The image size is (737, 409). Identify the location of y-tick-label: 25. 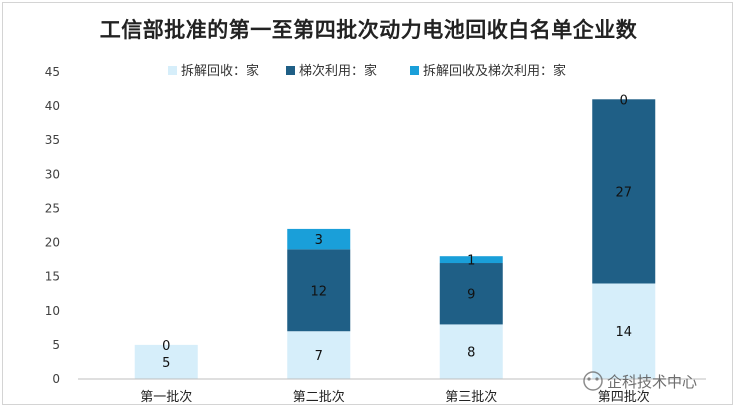
(52, 208).